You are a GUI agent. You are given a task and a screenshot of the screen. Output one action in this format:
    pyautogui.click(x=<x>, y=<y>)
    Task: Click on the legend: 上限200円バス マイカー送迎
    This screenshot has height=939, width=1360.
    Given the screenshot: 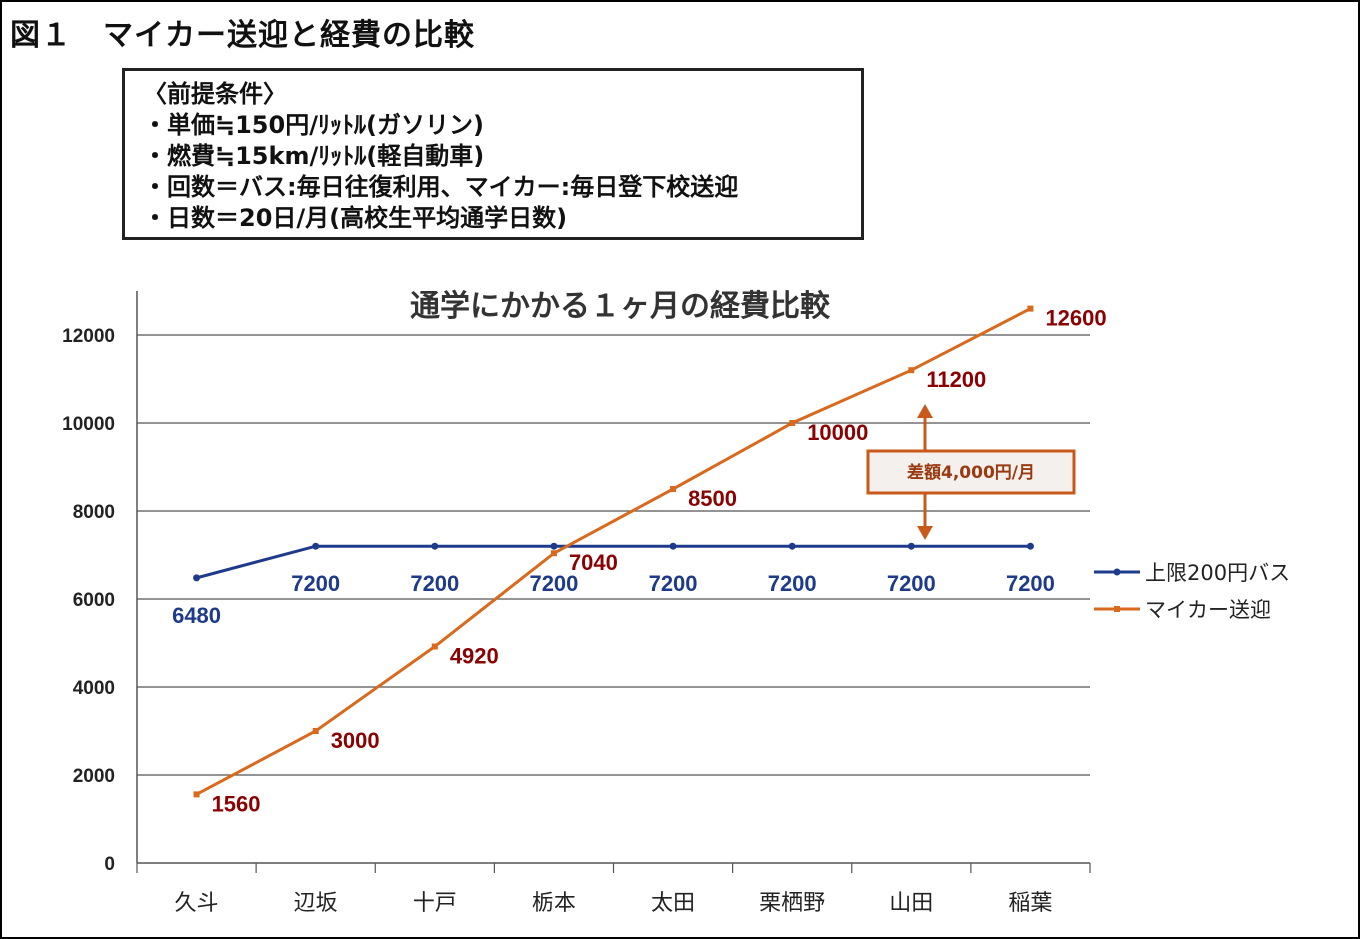 What is the action you would take?
    pyautogui.click(x=1192, y=591)
    